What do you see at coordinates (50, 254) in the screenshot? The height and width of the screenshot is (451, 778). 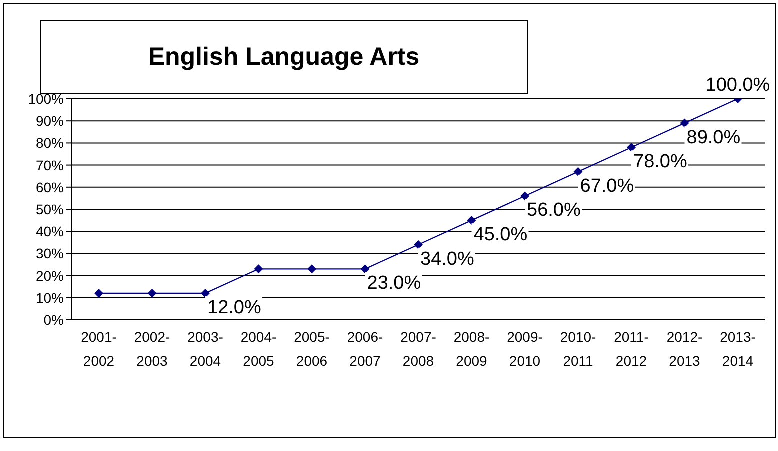 I see `y-tick-label: 30%` at bounding box center [50, 254].